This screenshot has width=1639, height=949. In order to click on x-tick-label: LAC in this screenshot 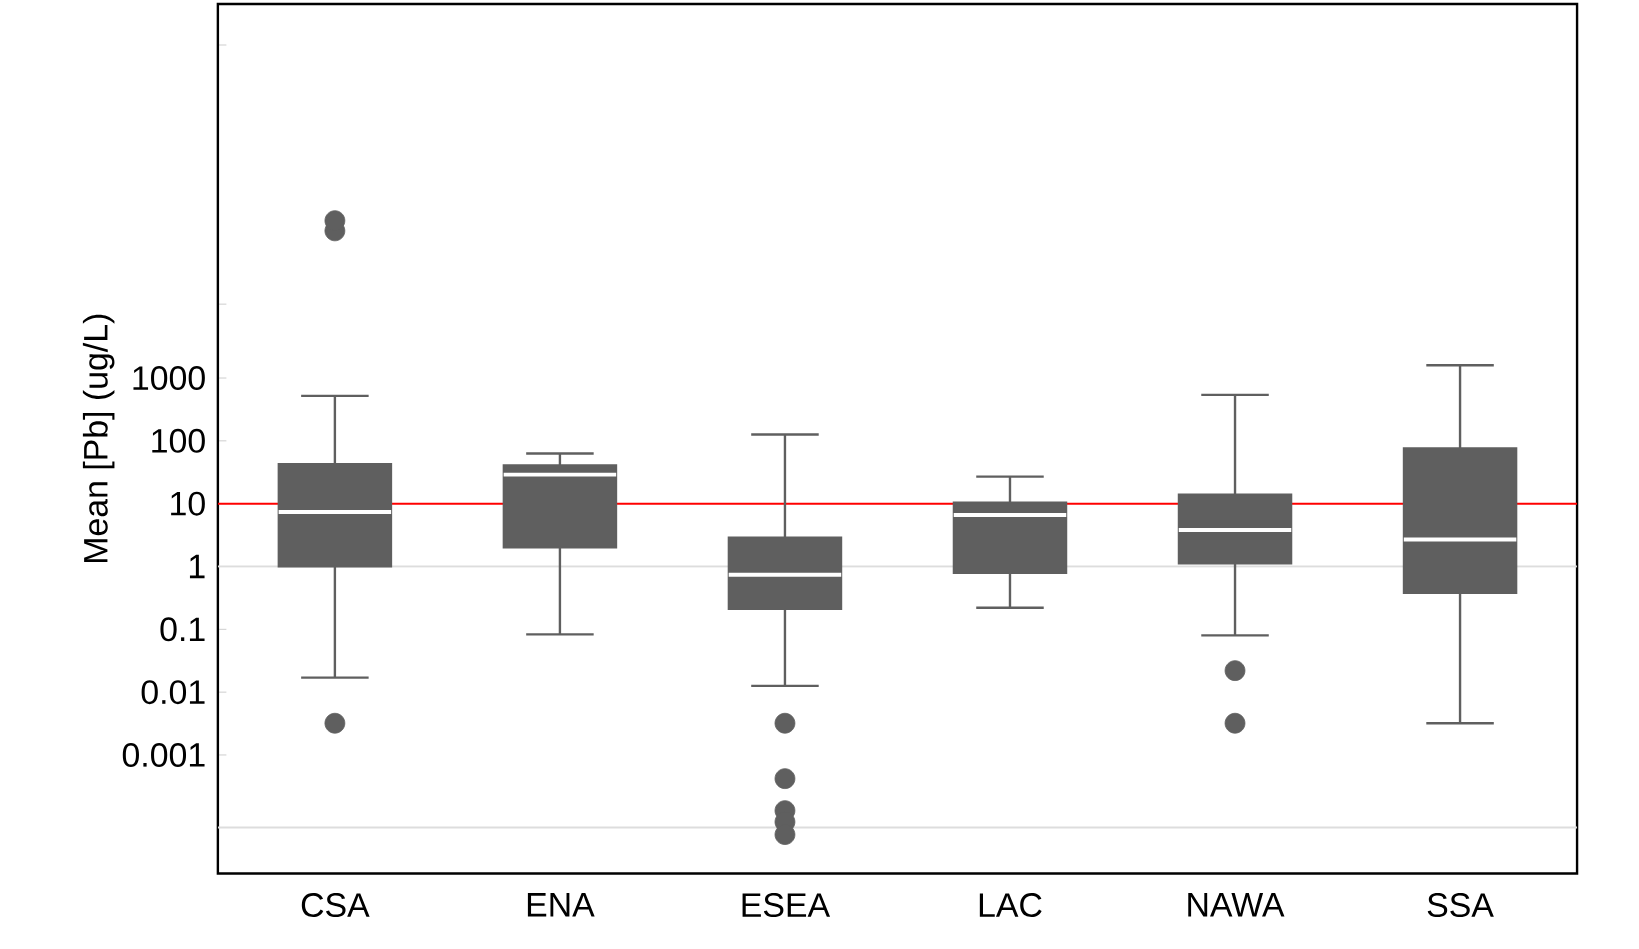, I will do `click(1010, 904)`.